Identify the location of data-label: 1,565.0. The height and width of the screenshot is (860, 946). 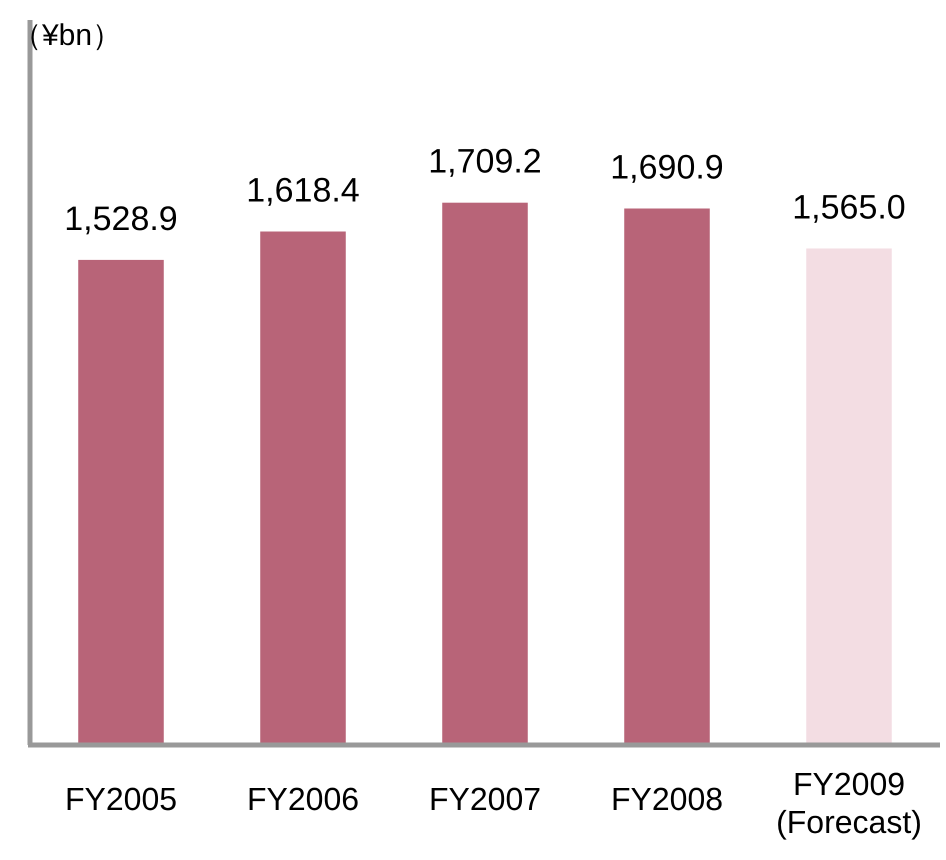
(849, 207).